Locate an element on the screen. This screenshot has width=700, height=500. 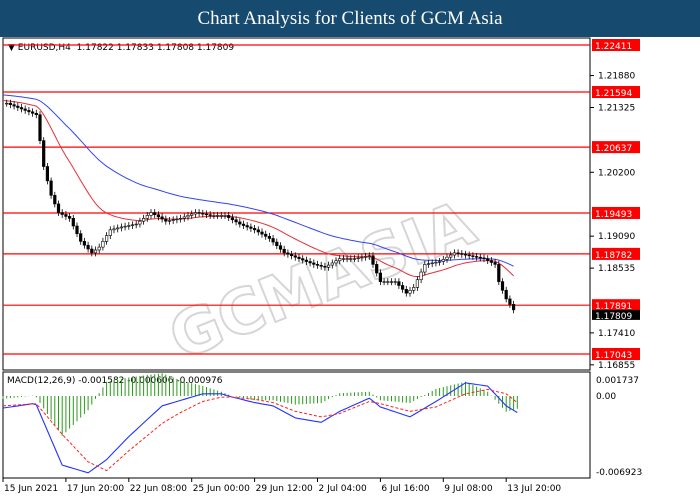
x-tick-label: 13 Jul 20:00 is located at coordinates (534, 489).